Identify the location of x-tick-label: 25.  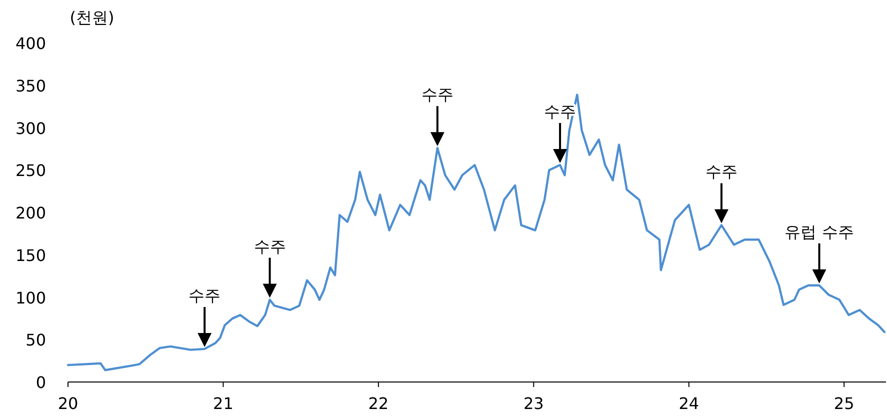
(844, 403).